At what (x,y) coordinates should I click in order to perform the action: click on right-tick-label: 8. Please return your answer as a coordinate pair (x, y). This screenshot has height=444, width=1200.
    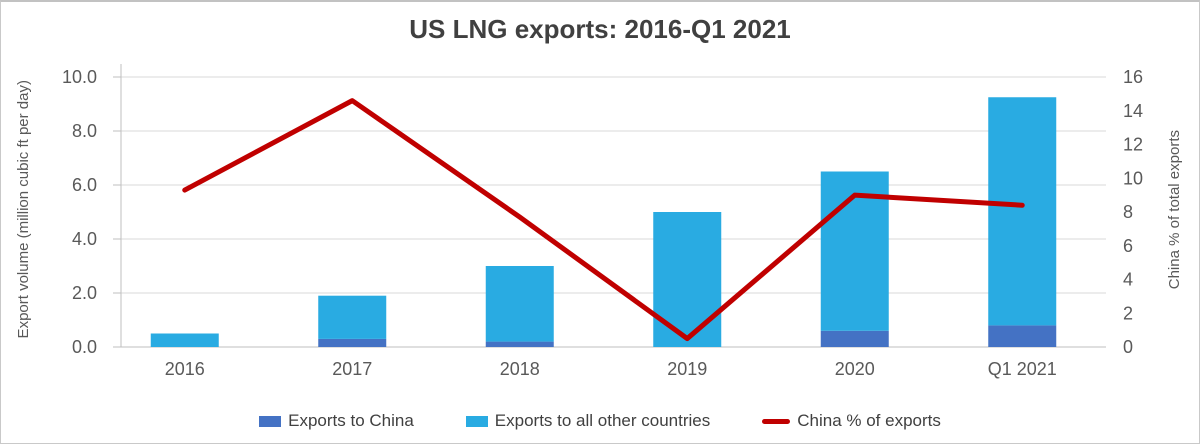
    Looking at the image, I should click on (1128, 212).